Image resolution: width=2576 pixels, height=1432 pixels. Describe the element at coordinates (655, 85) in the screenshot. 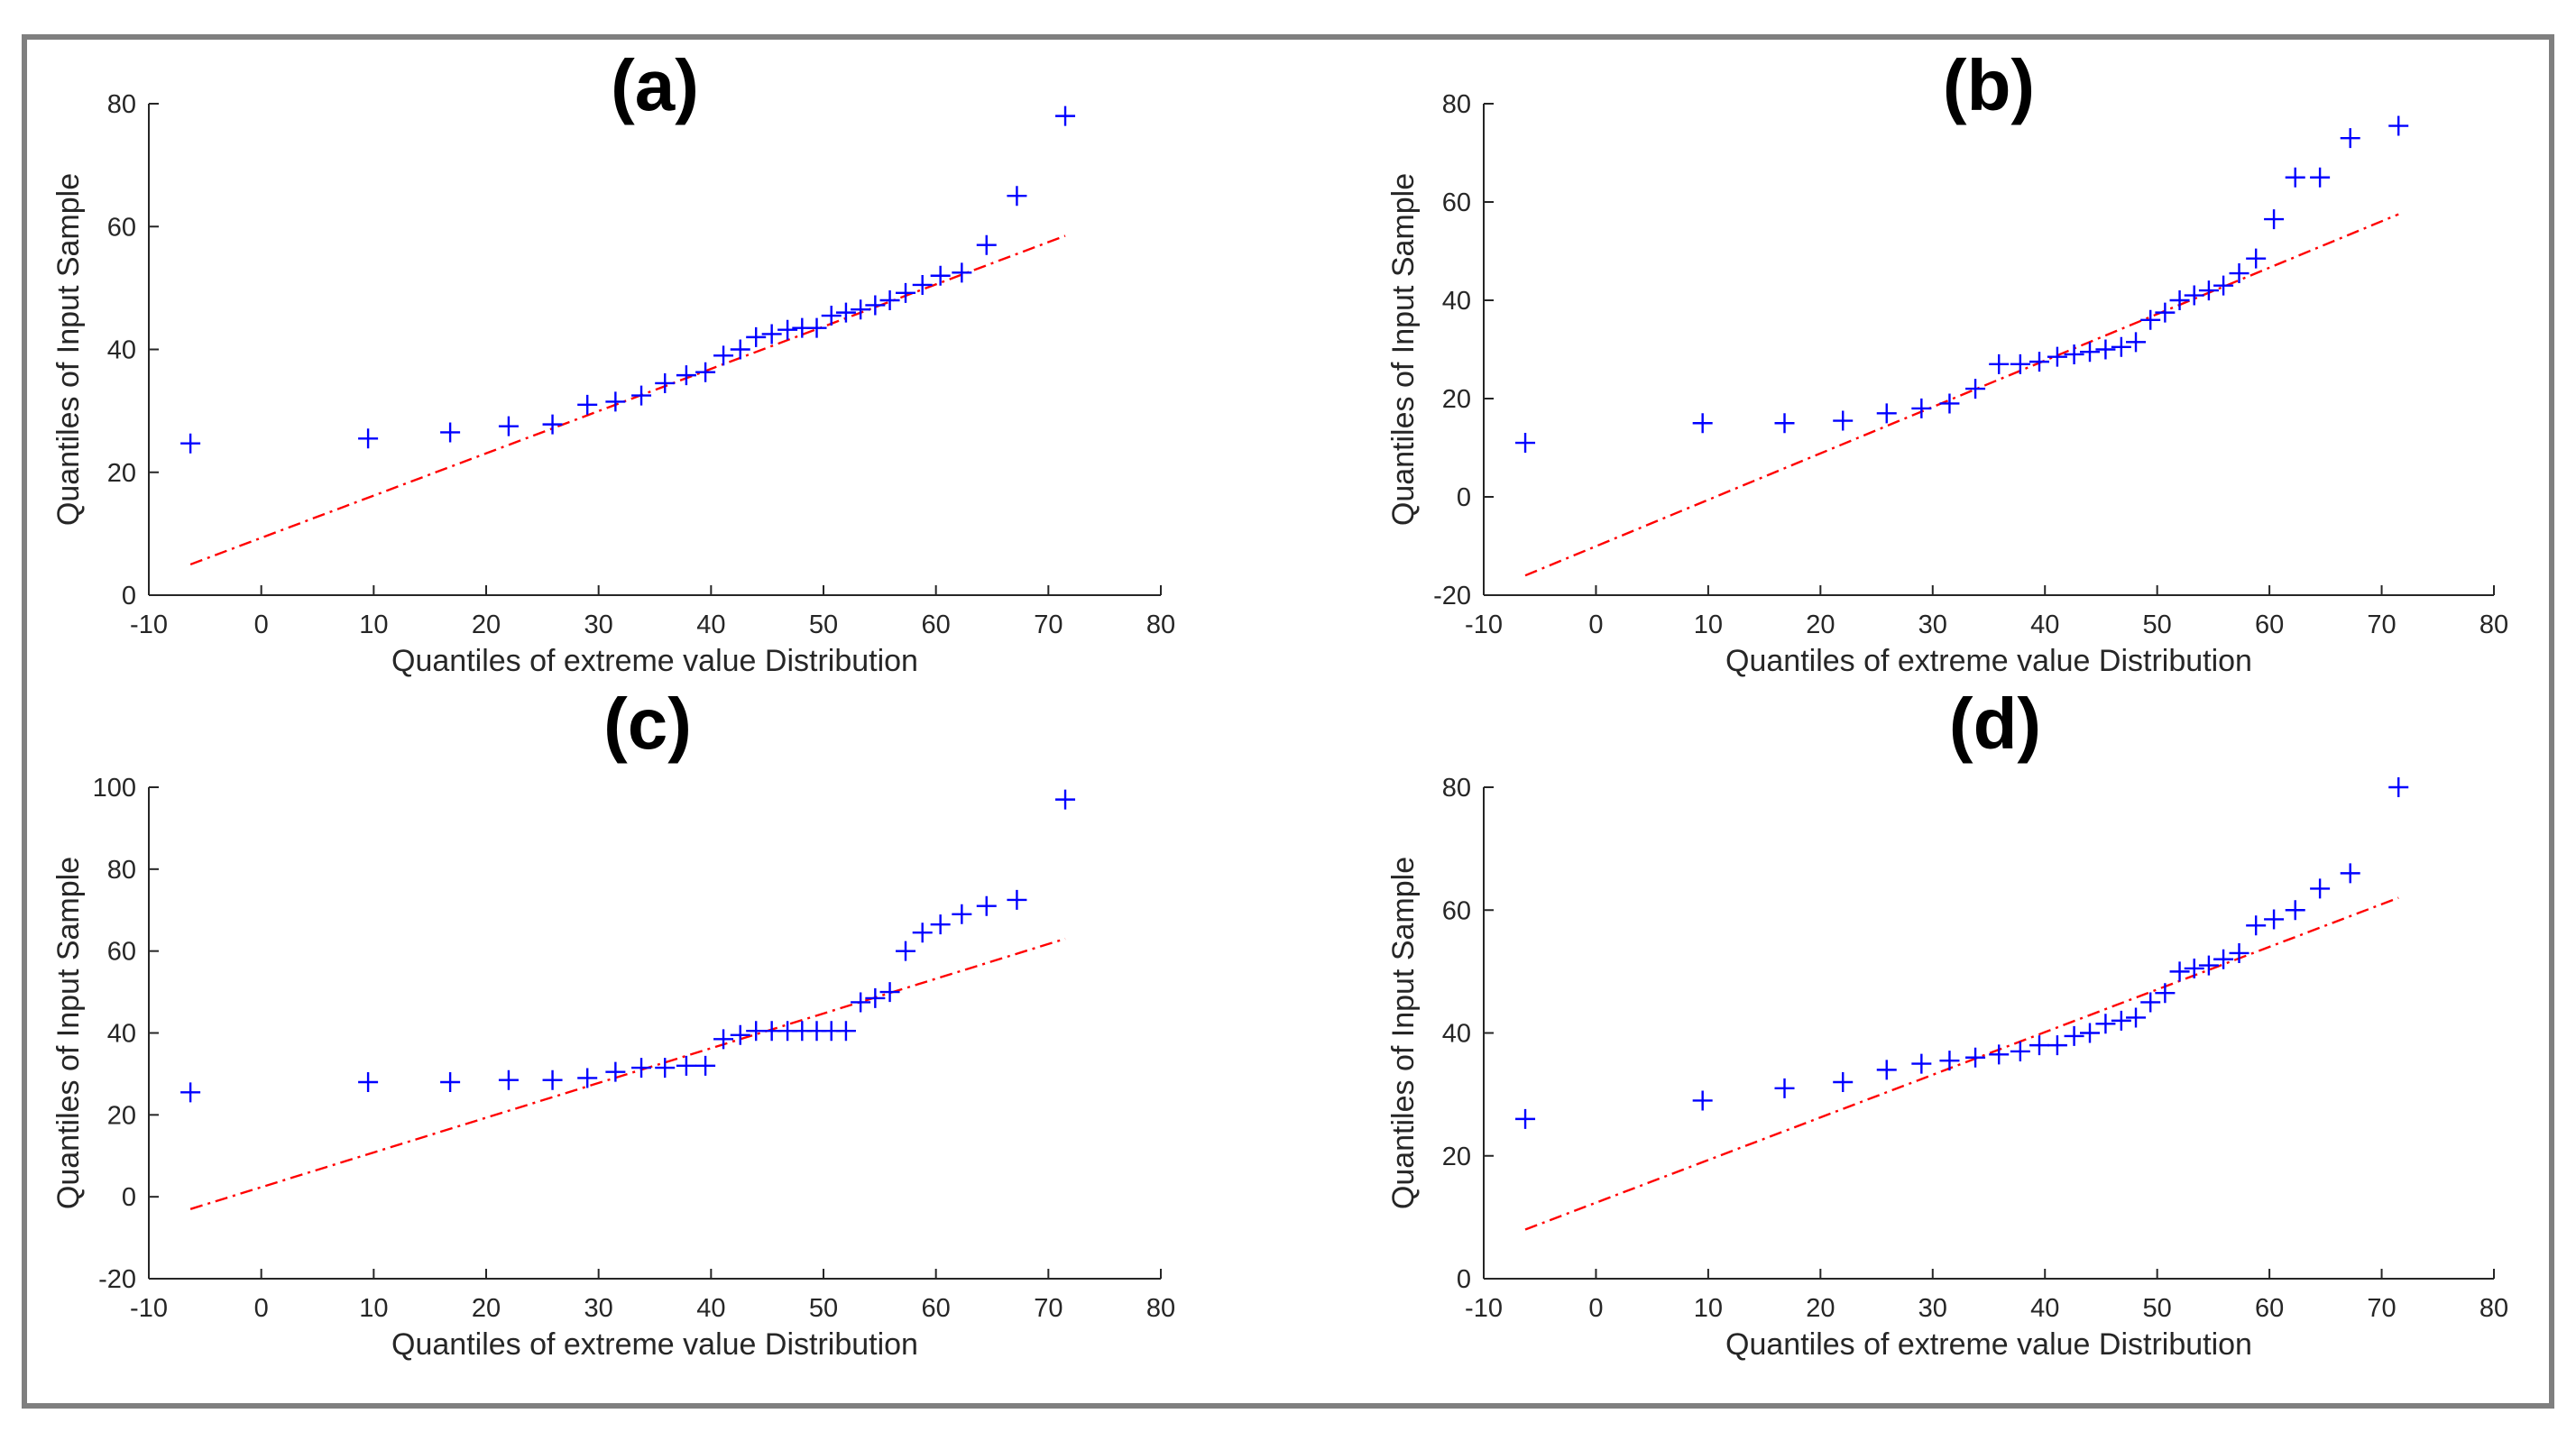

I see `panel-title: (a)` at that location.